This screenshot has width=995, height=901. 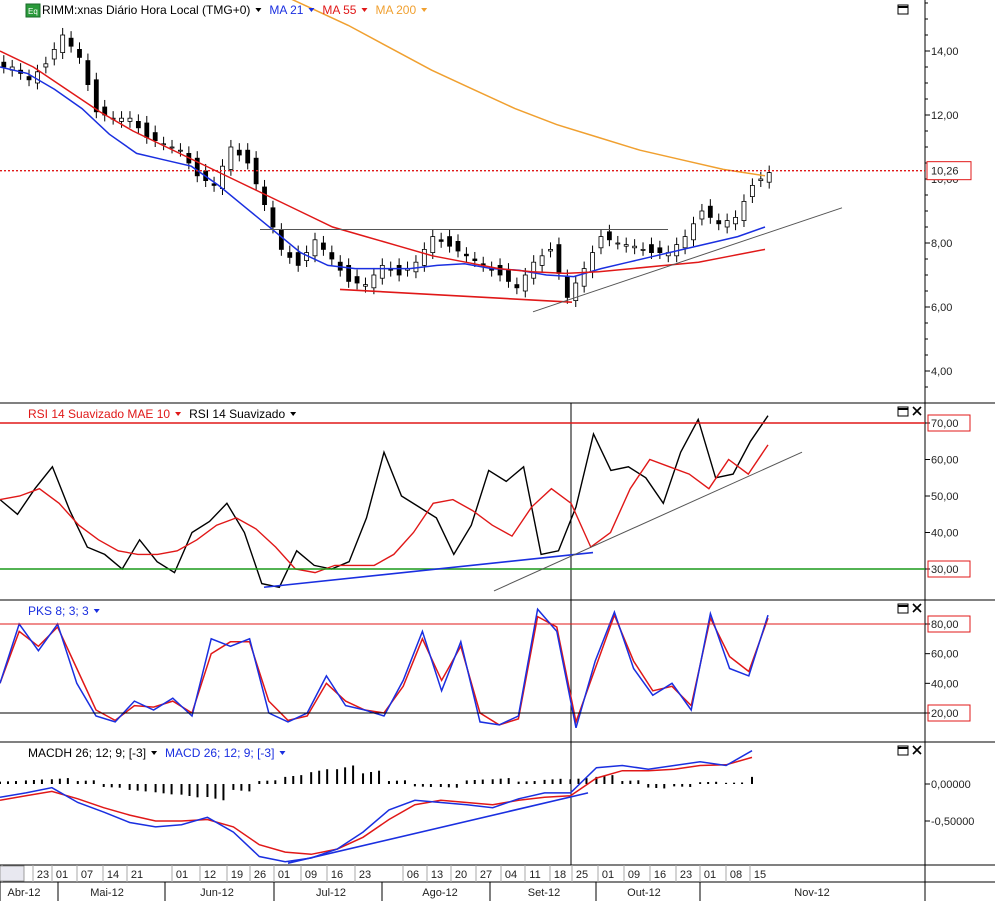 What do you see at coordinates (945, 424) in the screenshot?
I see `rsi-ytick-label: 70,00` at bounding box center [945, 424].